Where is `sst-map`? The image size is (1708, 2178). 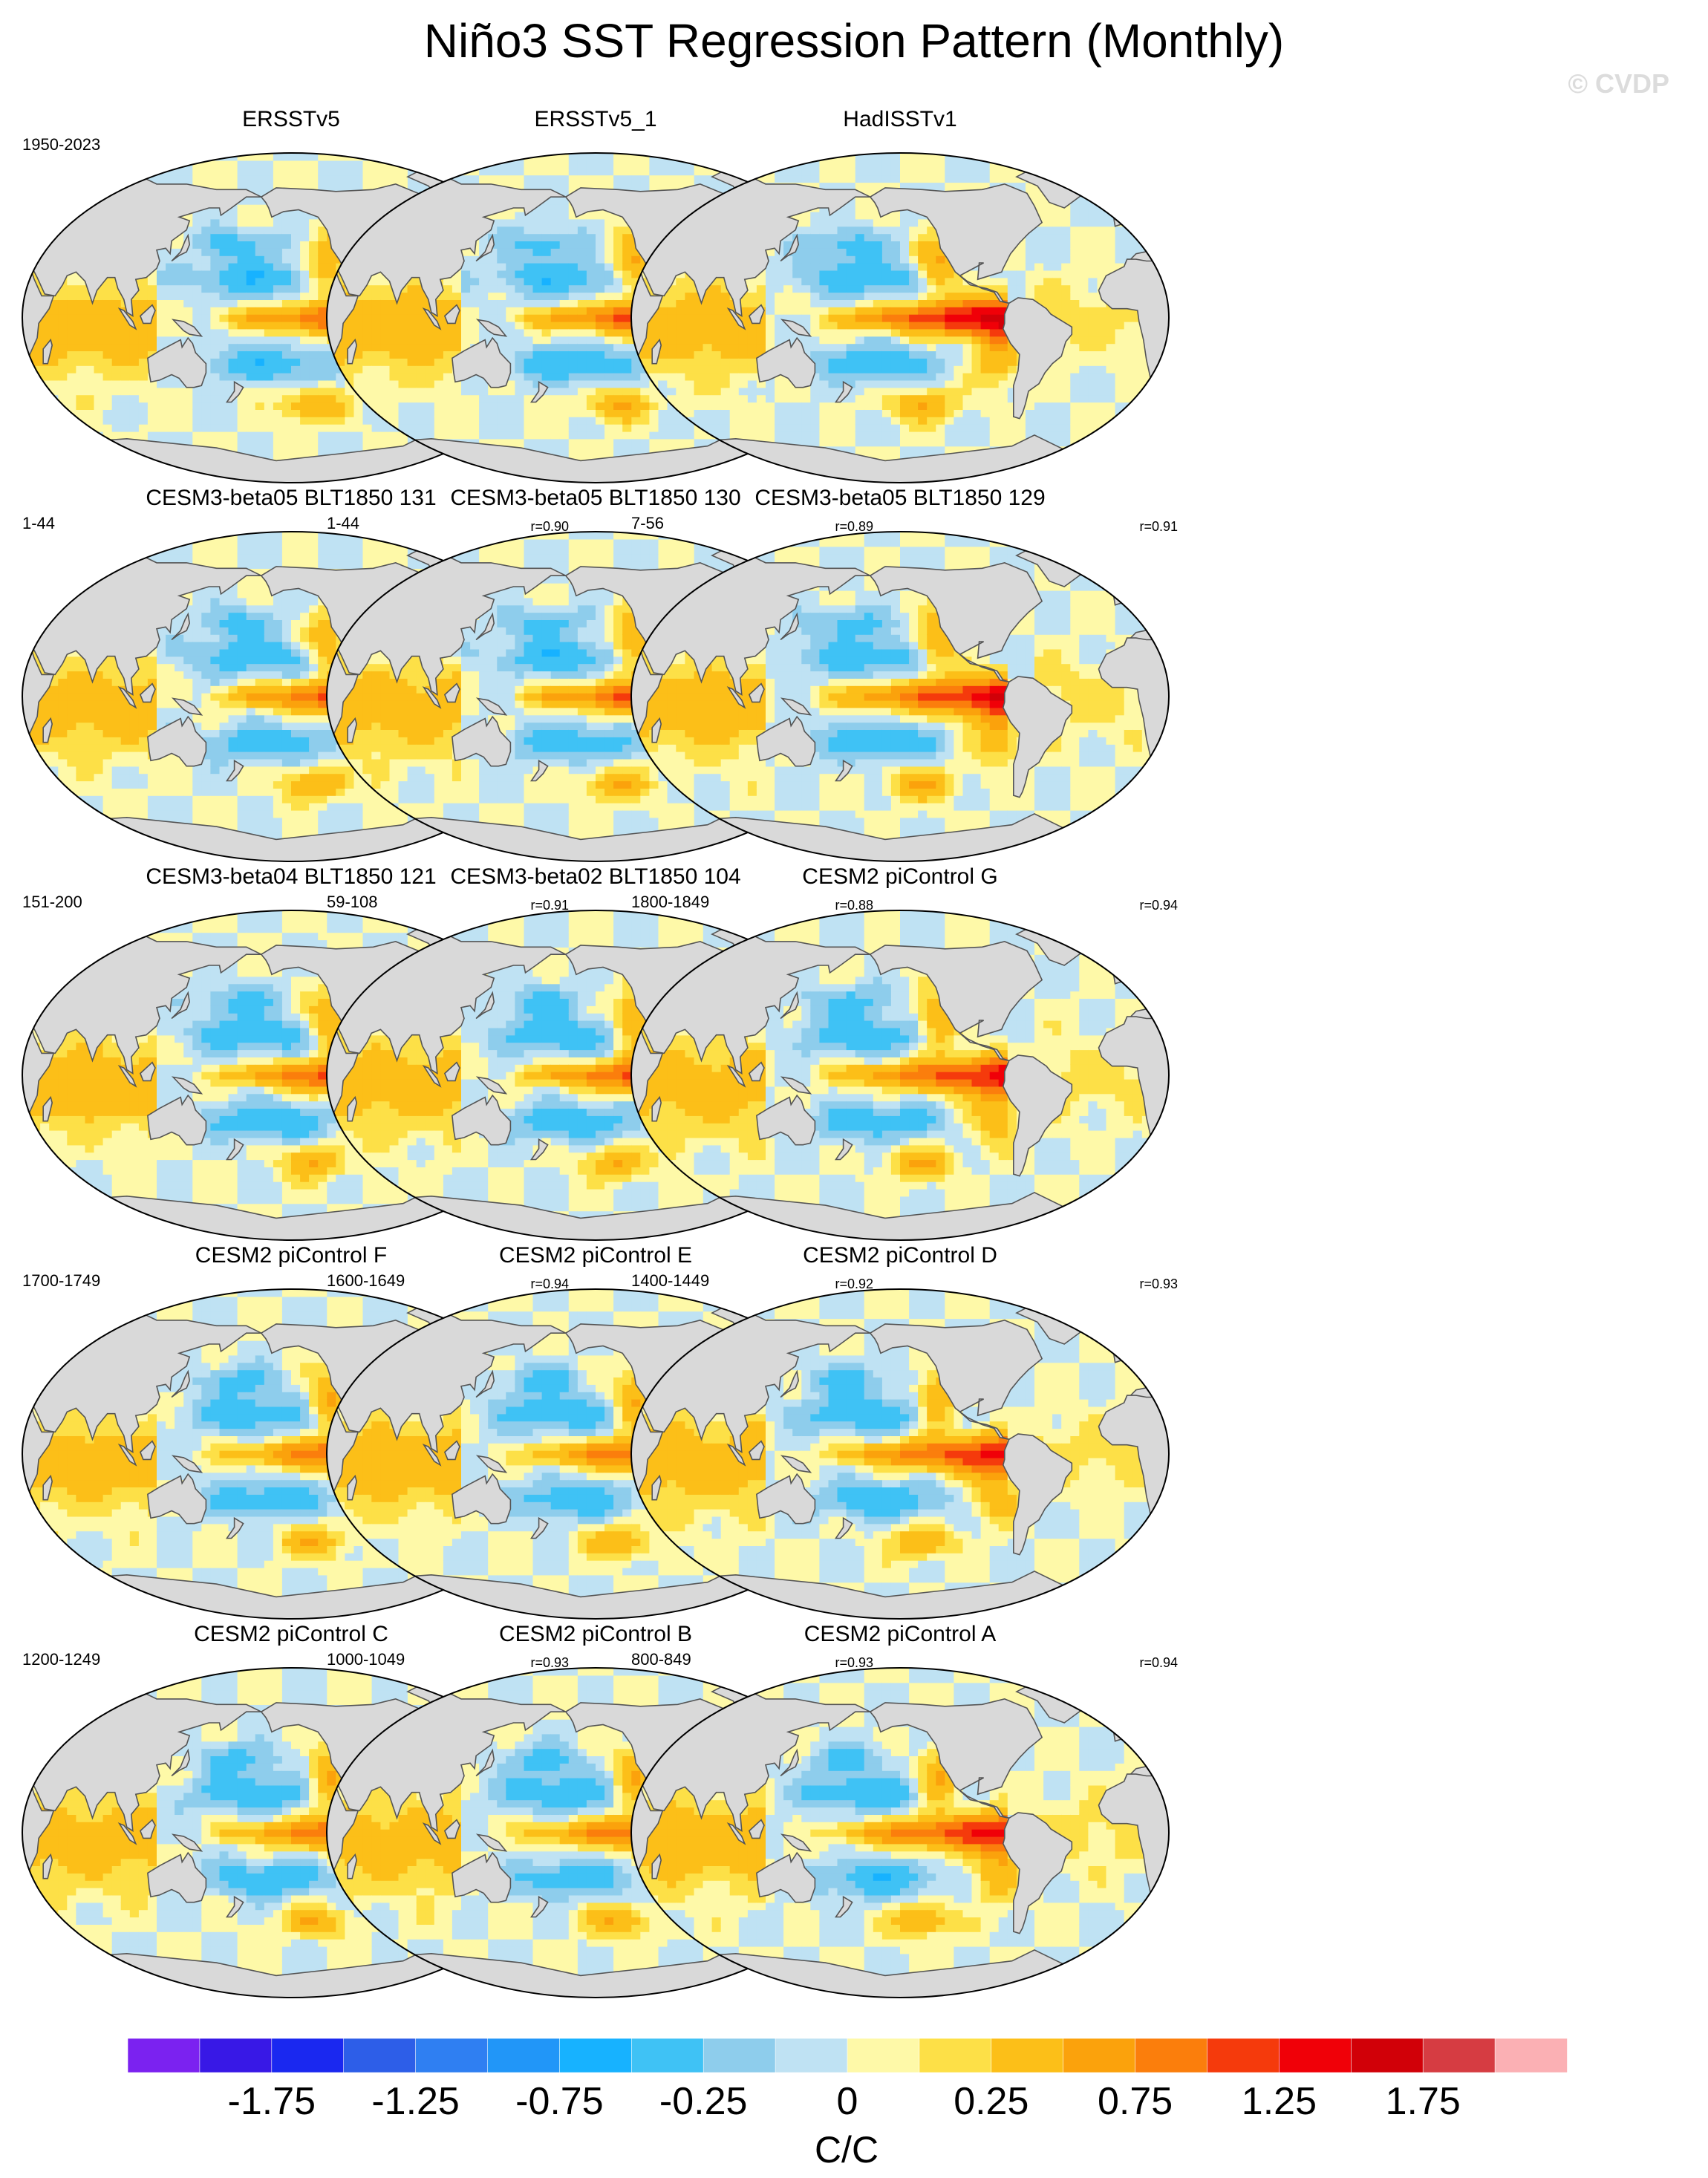 sst-map is located at coordinates (291, 317).